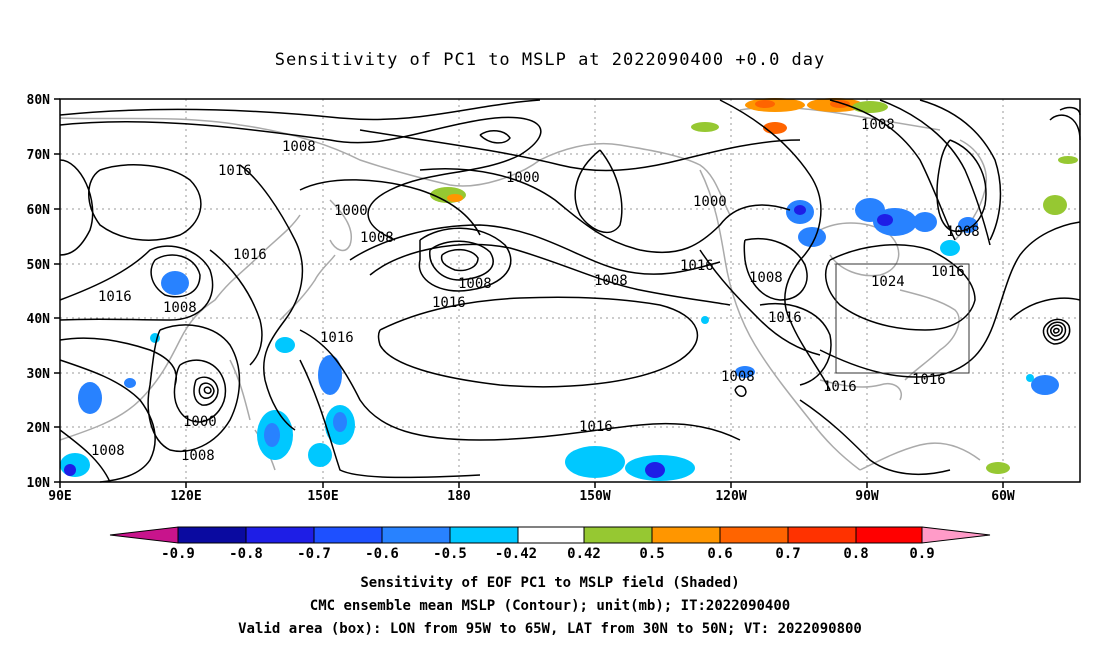 The image size is (1100, 650). Describe the element at coordinates (730, 496) in the screenshot. I see `lon-label: 120W` at that location.